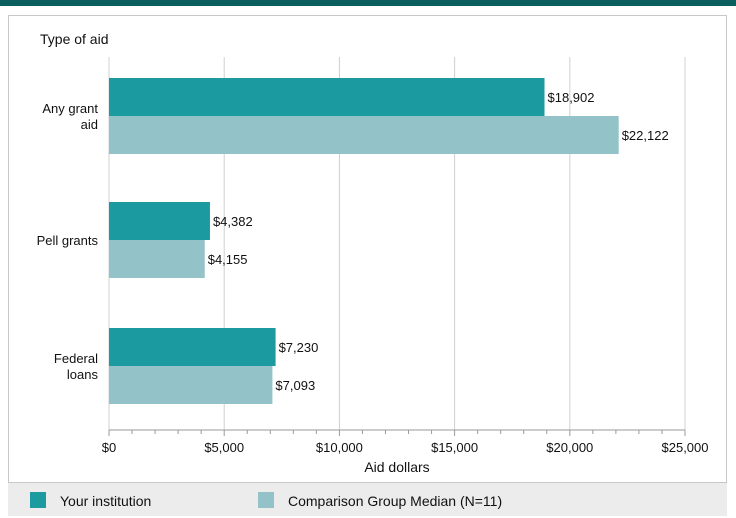 The width and height of the screenshot is (736, 518). Describe the element at coordinates (295, 385) in the screenshot. I see `bar-value-label: $7,093` at that location.